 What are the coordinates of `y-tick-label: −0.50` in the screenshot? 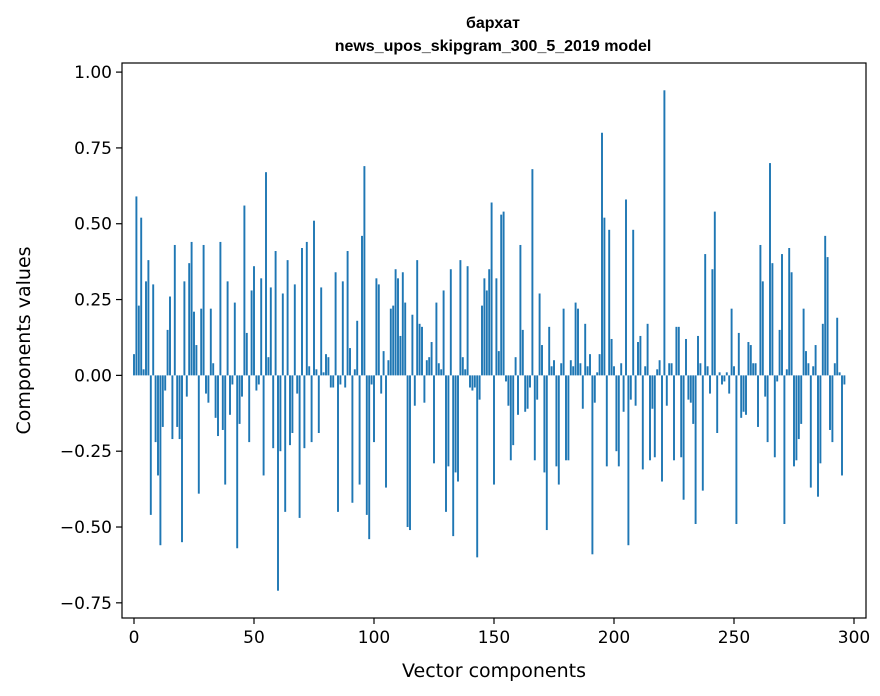 It's located at (86, 528).